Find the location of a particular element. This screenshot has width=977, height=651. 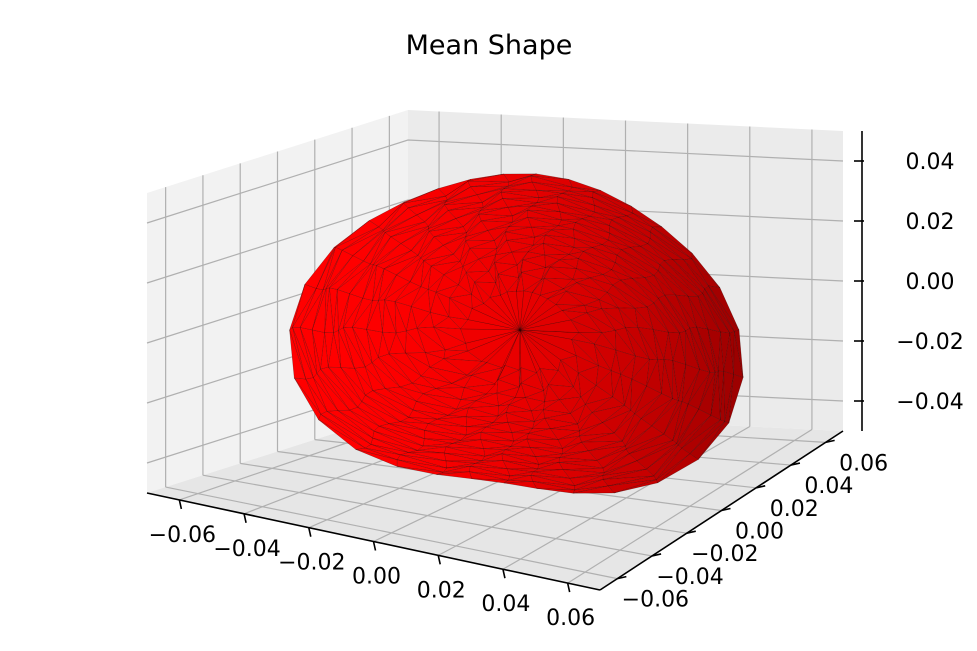

x-tick-label: −0.02 is located at coordinates (311, 563).